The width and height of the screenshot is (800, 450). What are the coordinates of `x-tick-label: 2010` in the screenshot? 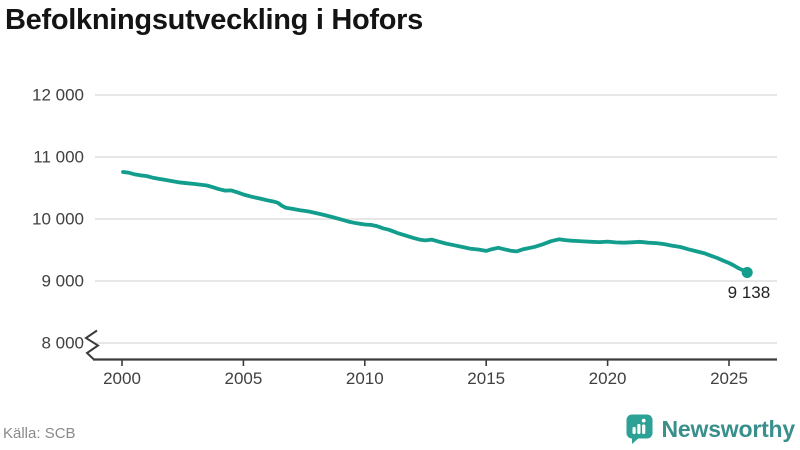 It's located at (365, 378).